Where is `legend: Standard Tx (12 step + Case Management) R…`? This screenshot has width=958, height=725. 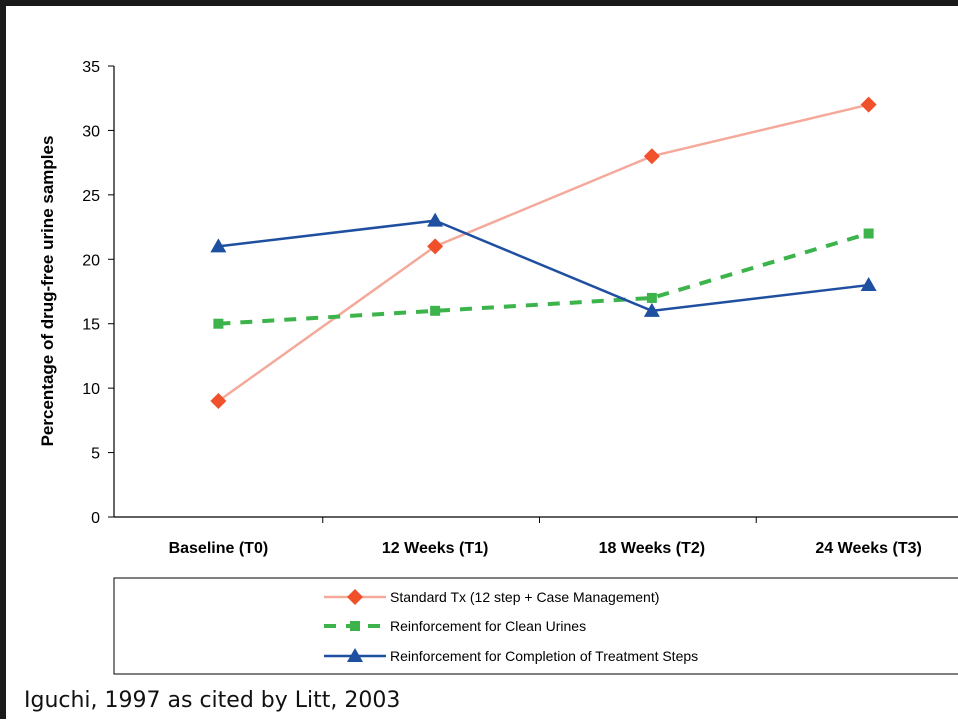 legend: Standard Tx (12 step + Case Management) R… is located at coordinates (511, 626).